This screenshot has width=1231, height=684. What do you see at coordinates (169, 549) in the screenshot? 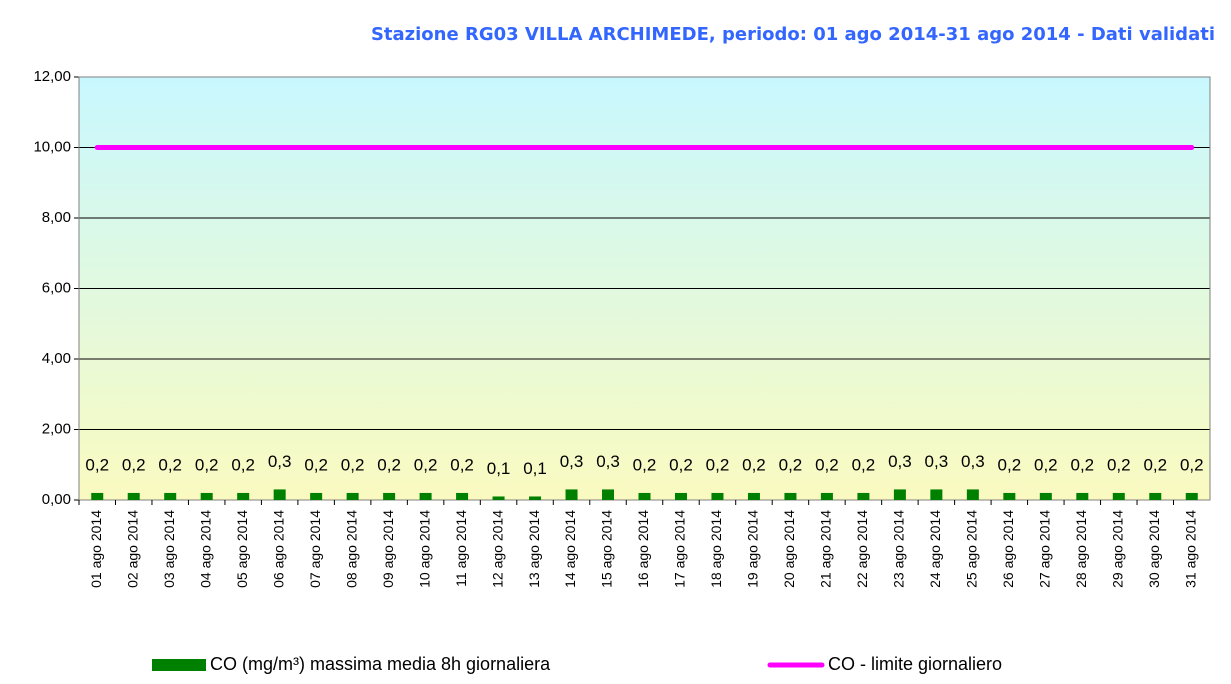
I see `x-tick-label: 03 ago 2014` at bounding box center [169, 549].